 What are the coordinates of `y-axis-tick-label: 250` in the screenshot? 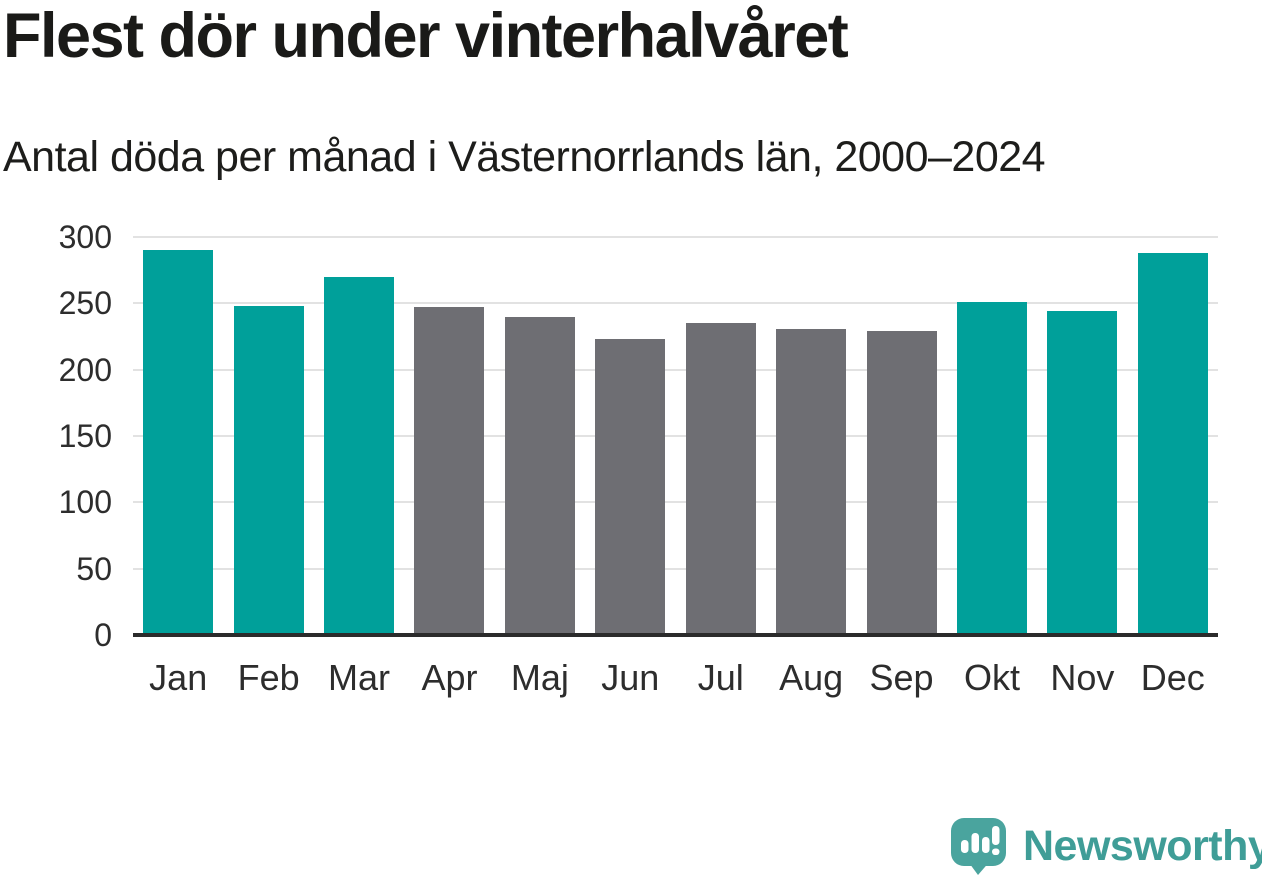 It's located at (85, 303).